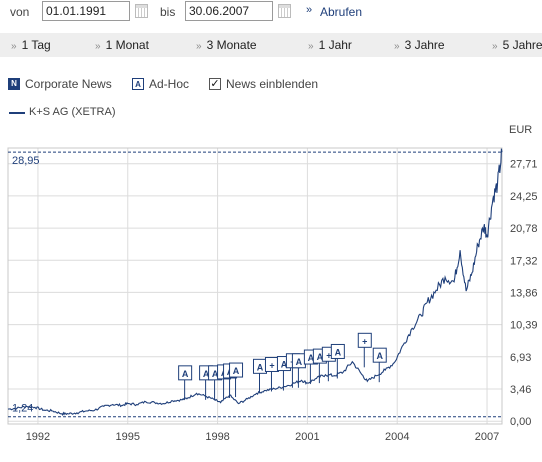  Describe the element at coordinates (17, 113) in the screenshot. I see `series-legend-line` at that location.